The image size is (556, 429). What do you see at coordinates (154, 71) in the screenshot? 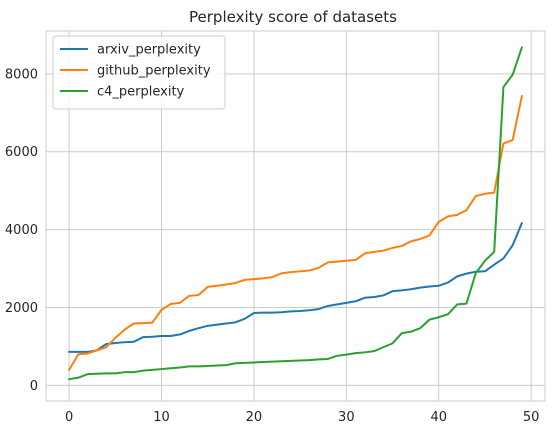
I see `legend-label: github_perplexity` at bounding box center [154, 71].